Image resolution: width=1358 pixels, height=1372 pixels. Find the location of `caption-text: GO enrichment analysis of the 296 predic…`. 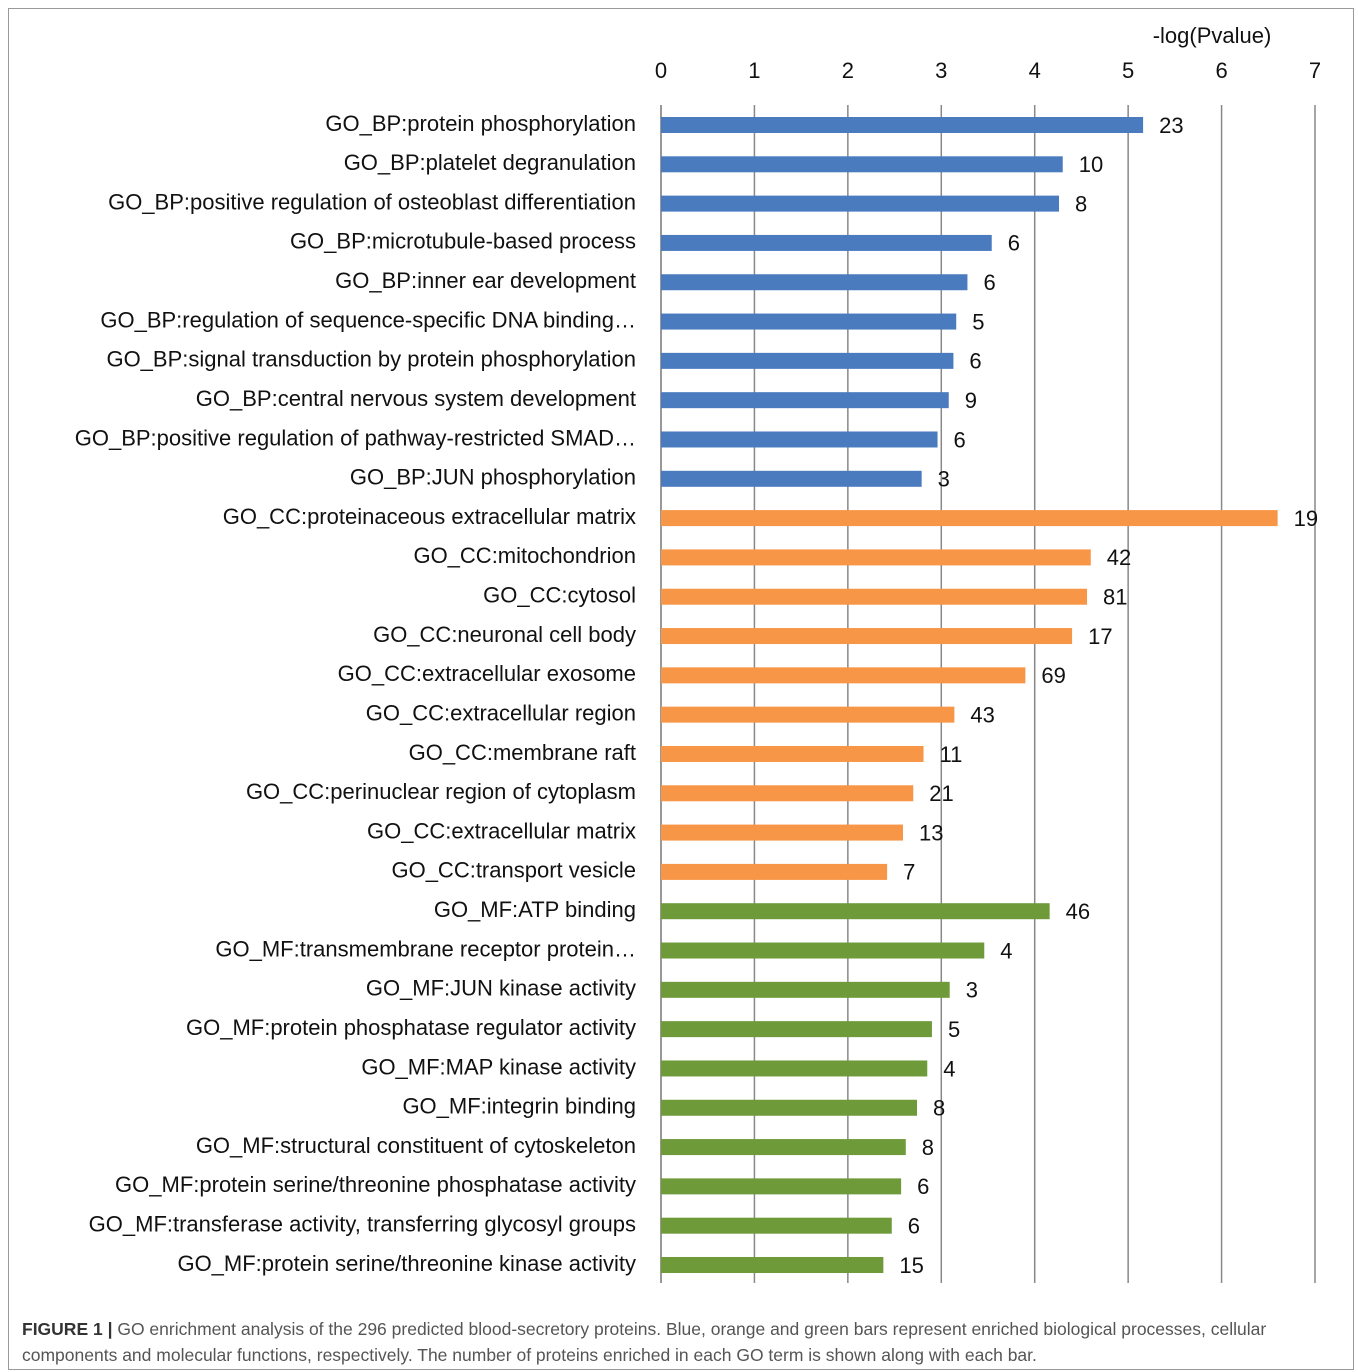

caption-text: GO enrichment analysis of the 296 predic… is located at coordinates (644, 1342).